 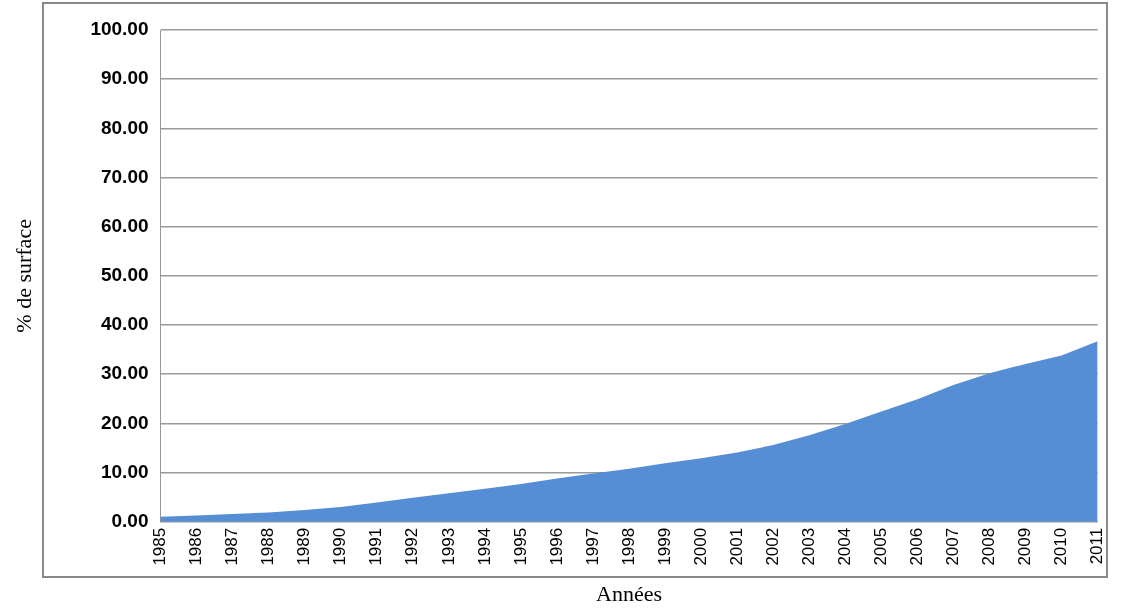 I want to click on x-tick-label: 1995, so click(x=520, y=546).